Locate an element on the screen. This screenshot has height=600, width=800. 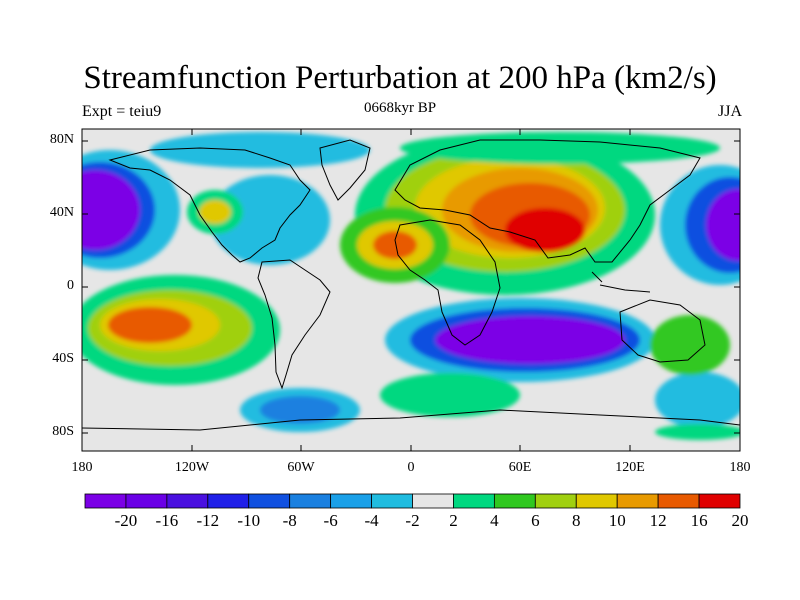
lon-label-120e: 120E is located at coordinates (630, 467).